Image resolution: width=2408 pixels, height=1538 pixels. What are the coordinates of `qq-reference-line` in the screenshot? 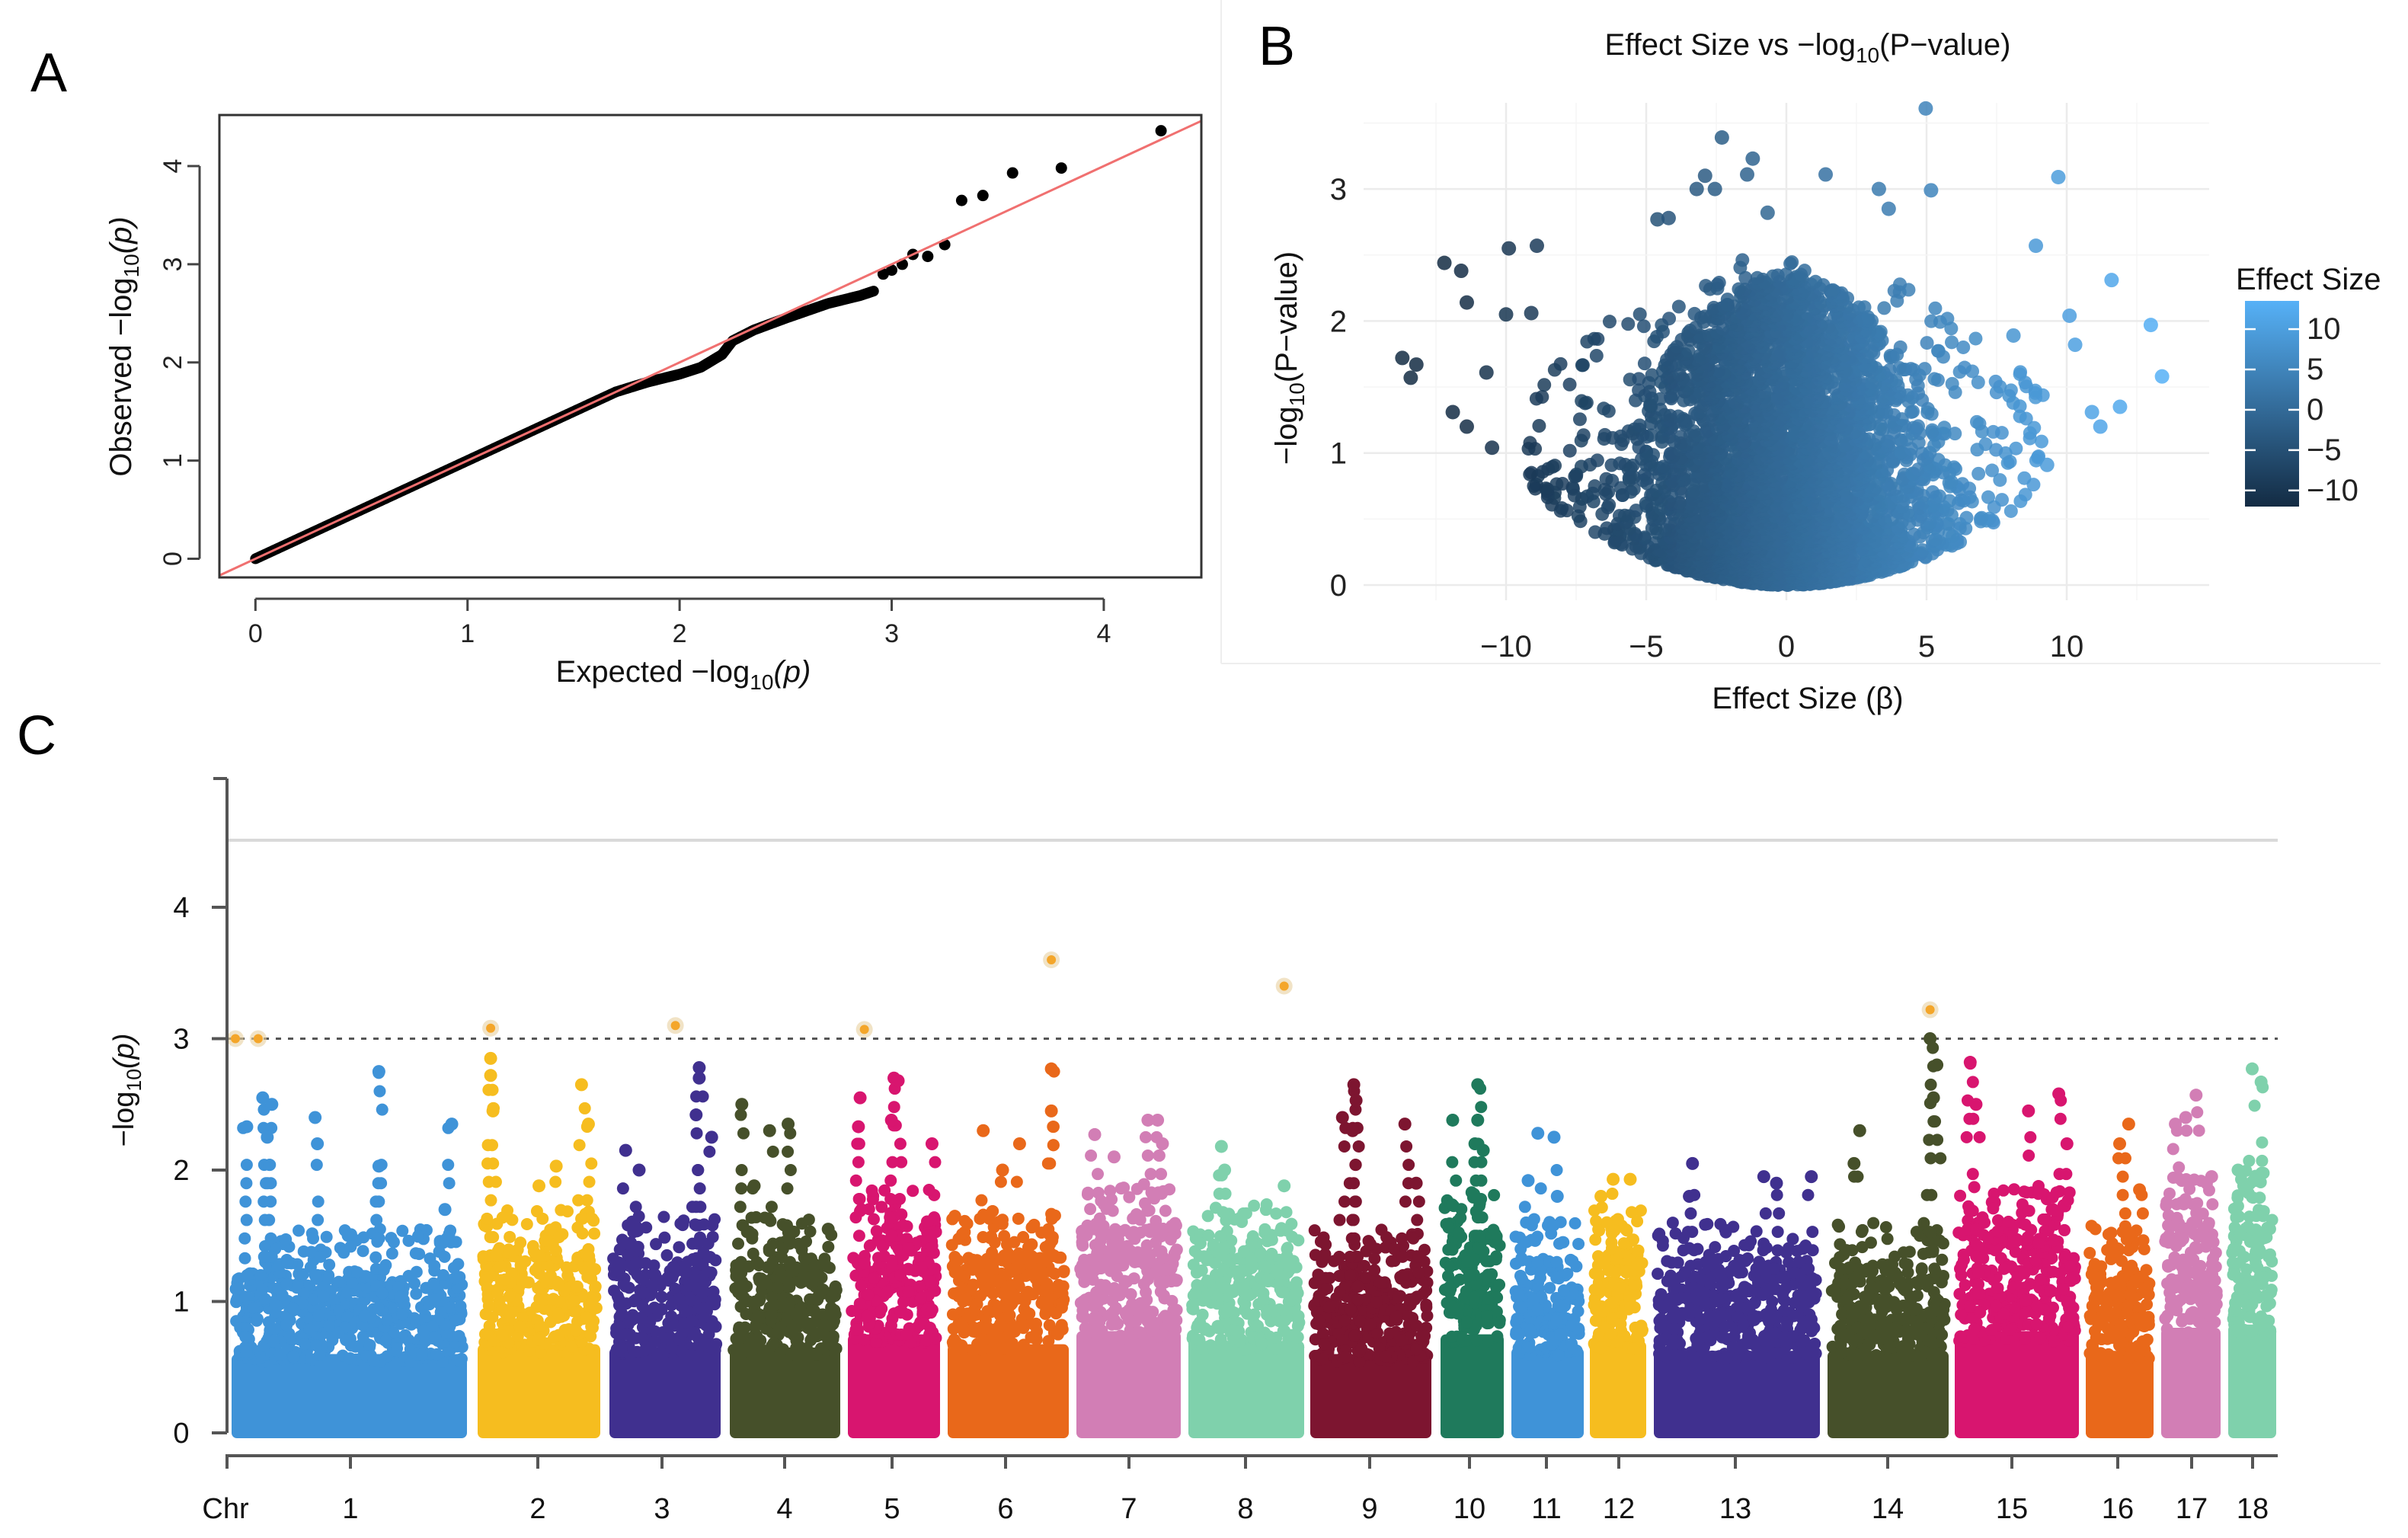 It's located at (710, 348).